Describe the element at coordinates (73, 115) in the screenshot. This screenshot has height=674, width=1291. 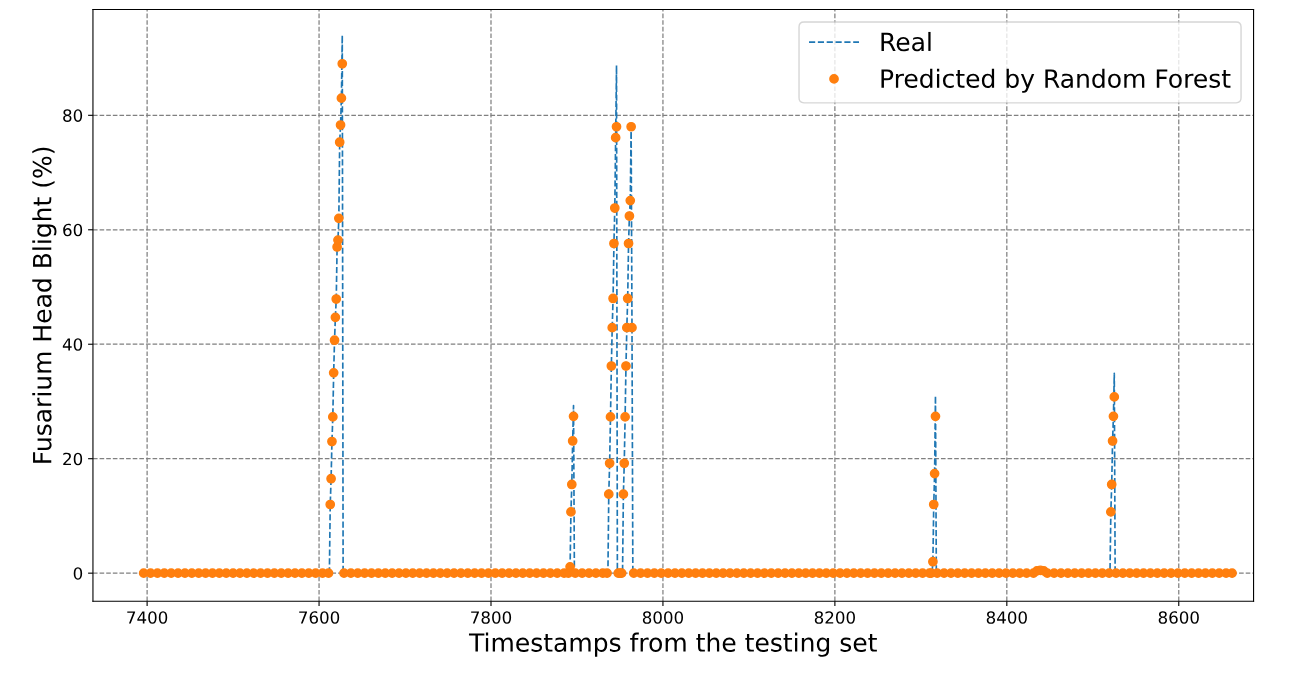
I see `y-tick-label: 80` at that location.